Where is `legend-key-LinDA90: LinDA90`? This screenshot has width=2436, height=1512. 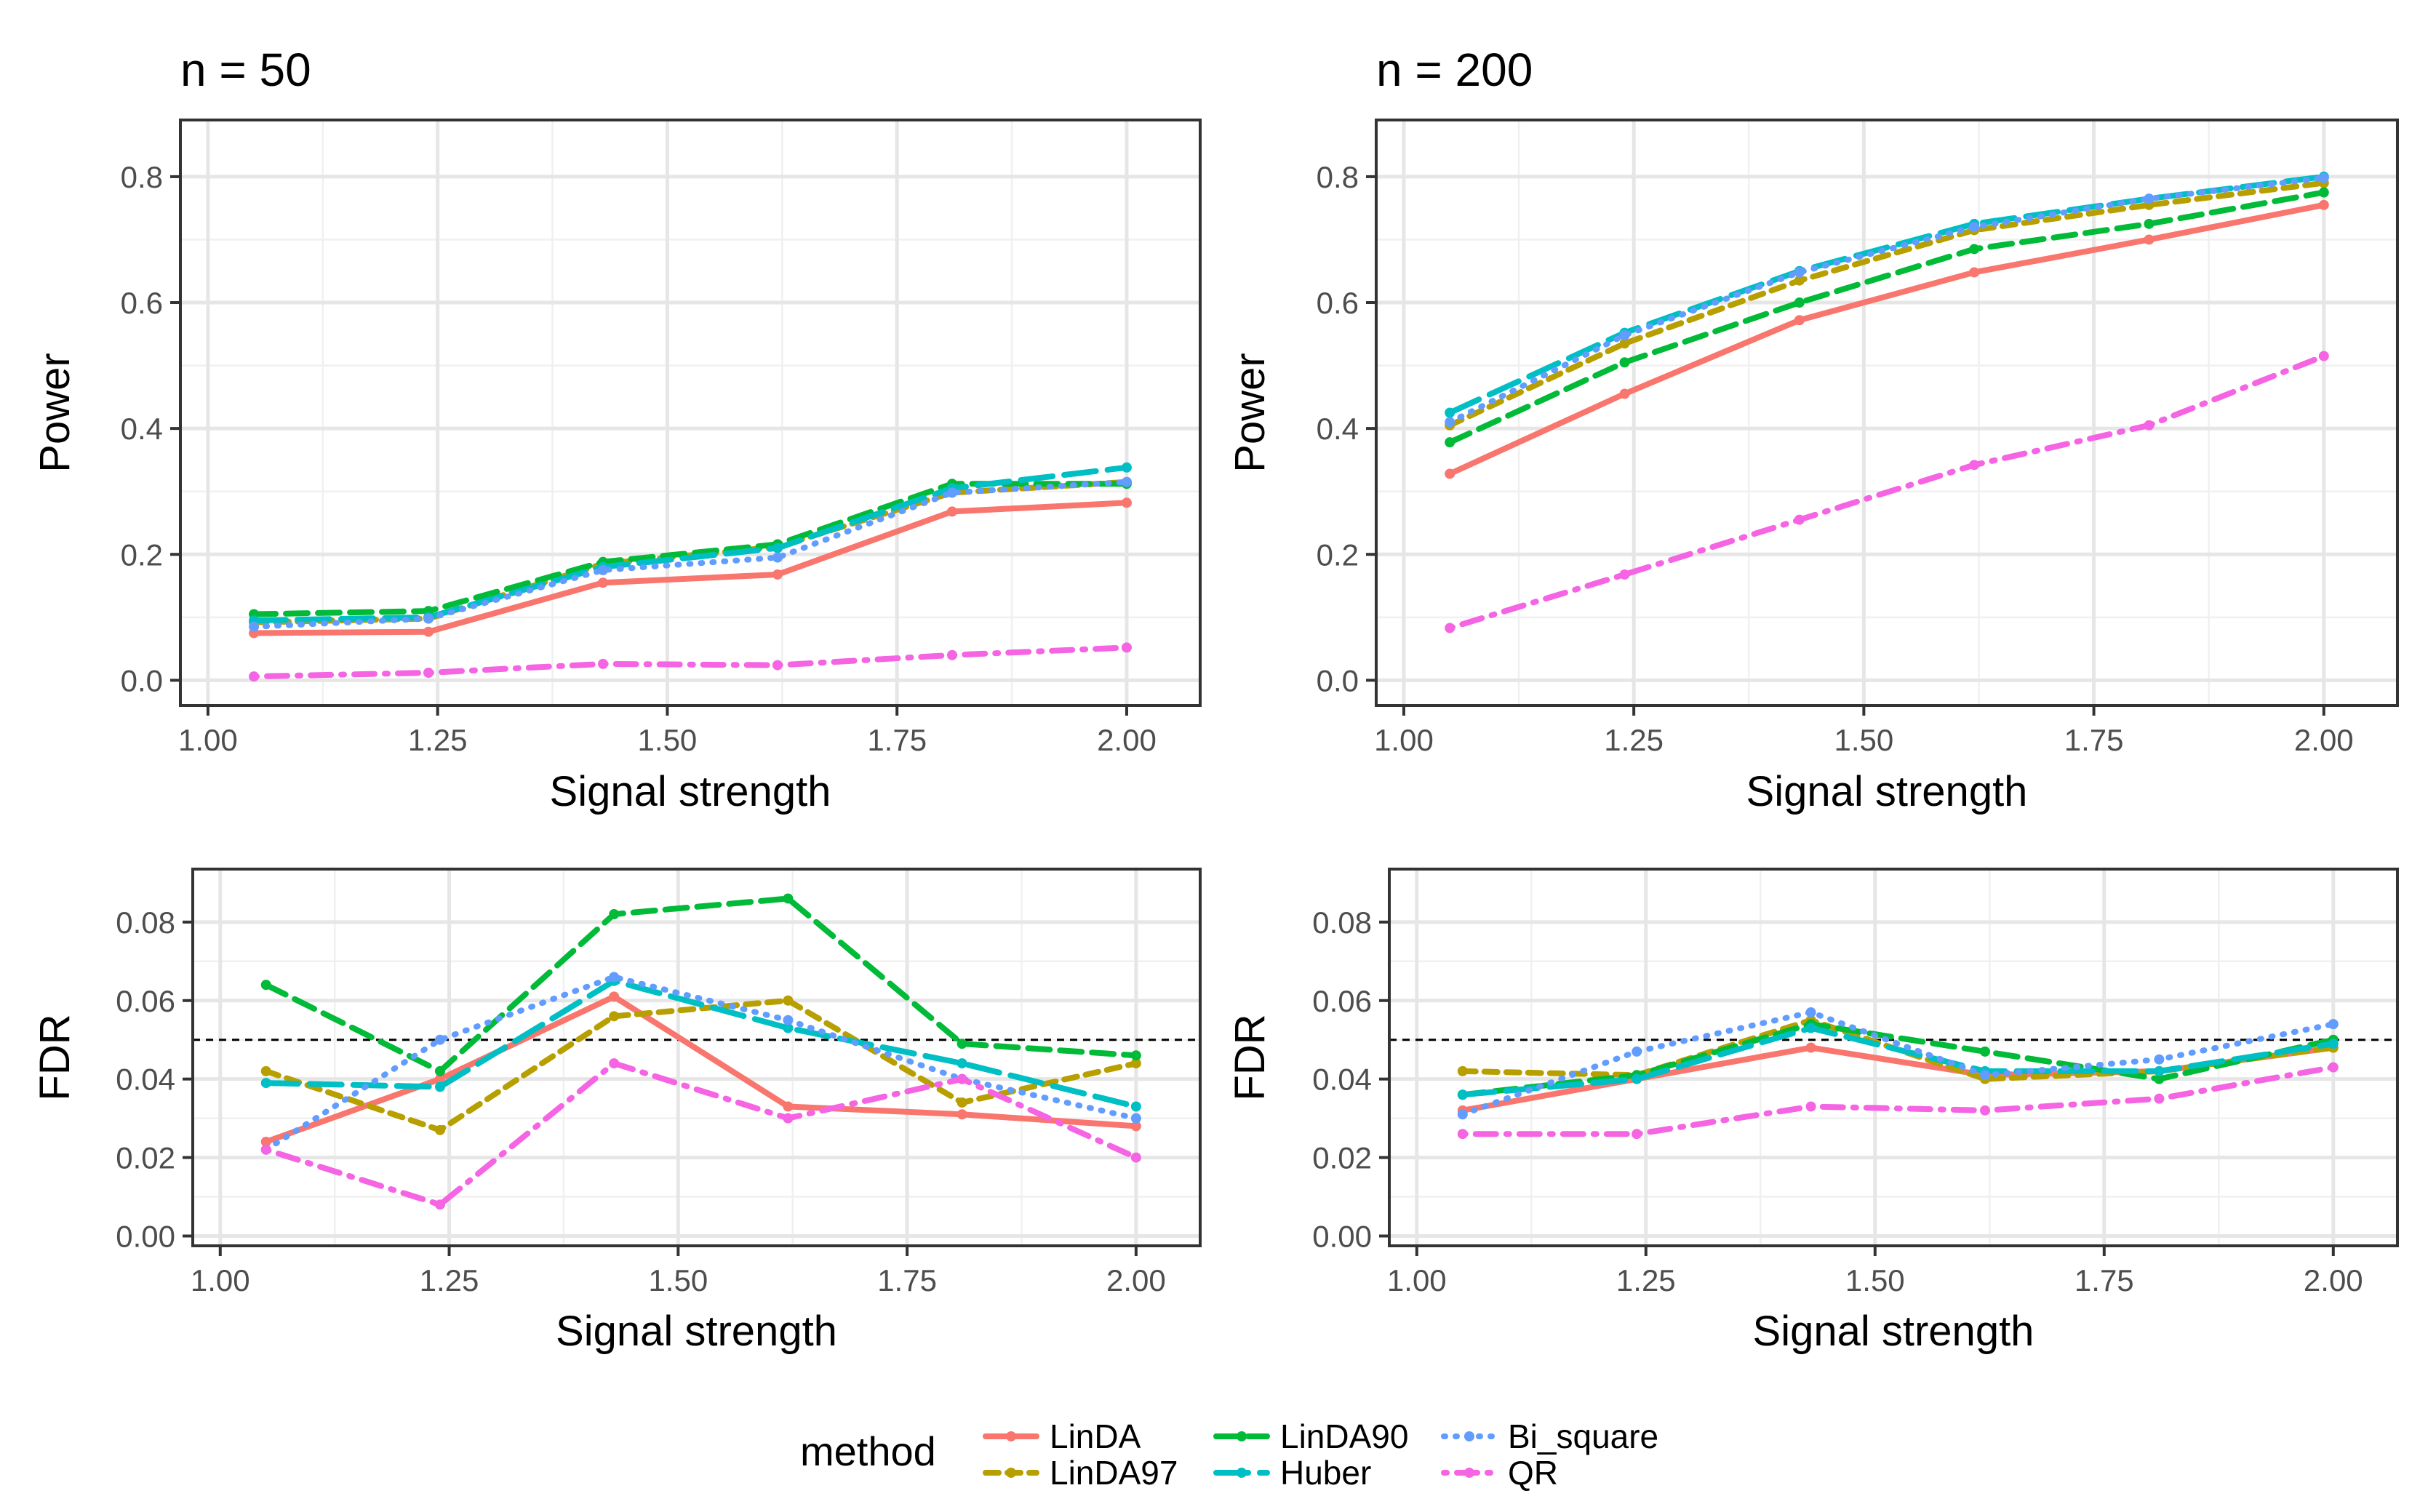
legend-key-LinDA90: LinDA90 is located at coordinates (1311, 1436).